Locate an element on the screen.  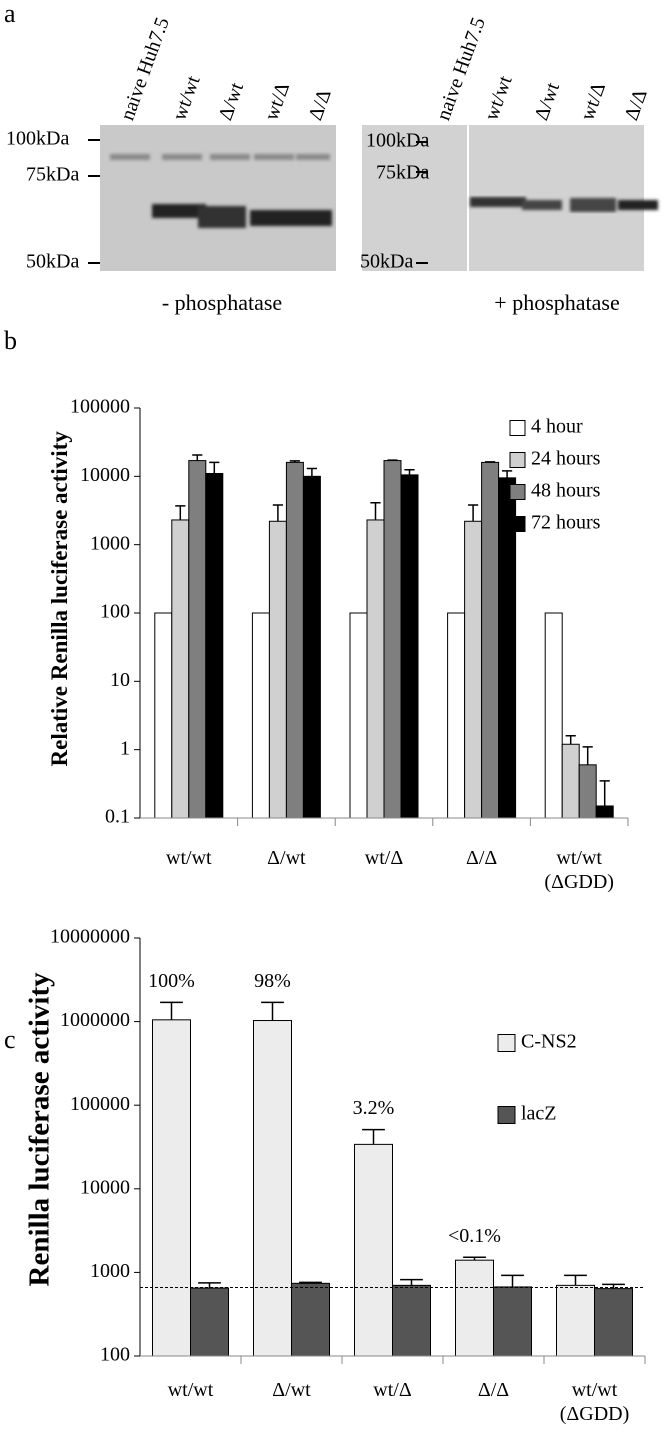
legend-label: 72 hours is located at coordinates (566, 523).